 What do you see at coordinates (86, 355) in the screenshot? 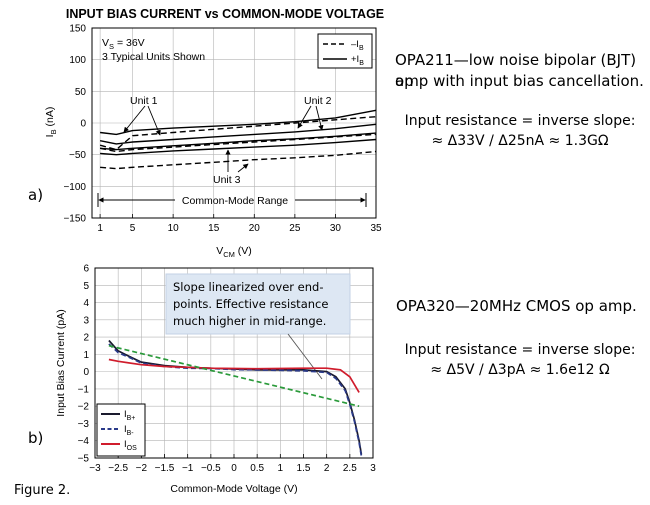
I see `chart-b-y-tick-label: 1` at bounding box center [86, 355].